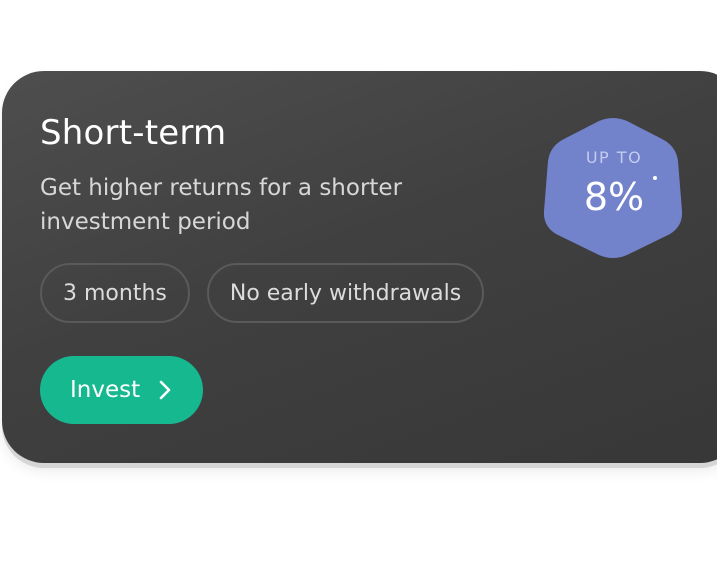 Image resolution: width=717 pixels, height=583 pixels. I want to click on hexagon-badge-shape, so click(613, 188).